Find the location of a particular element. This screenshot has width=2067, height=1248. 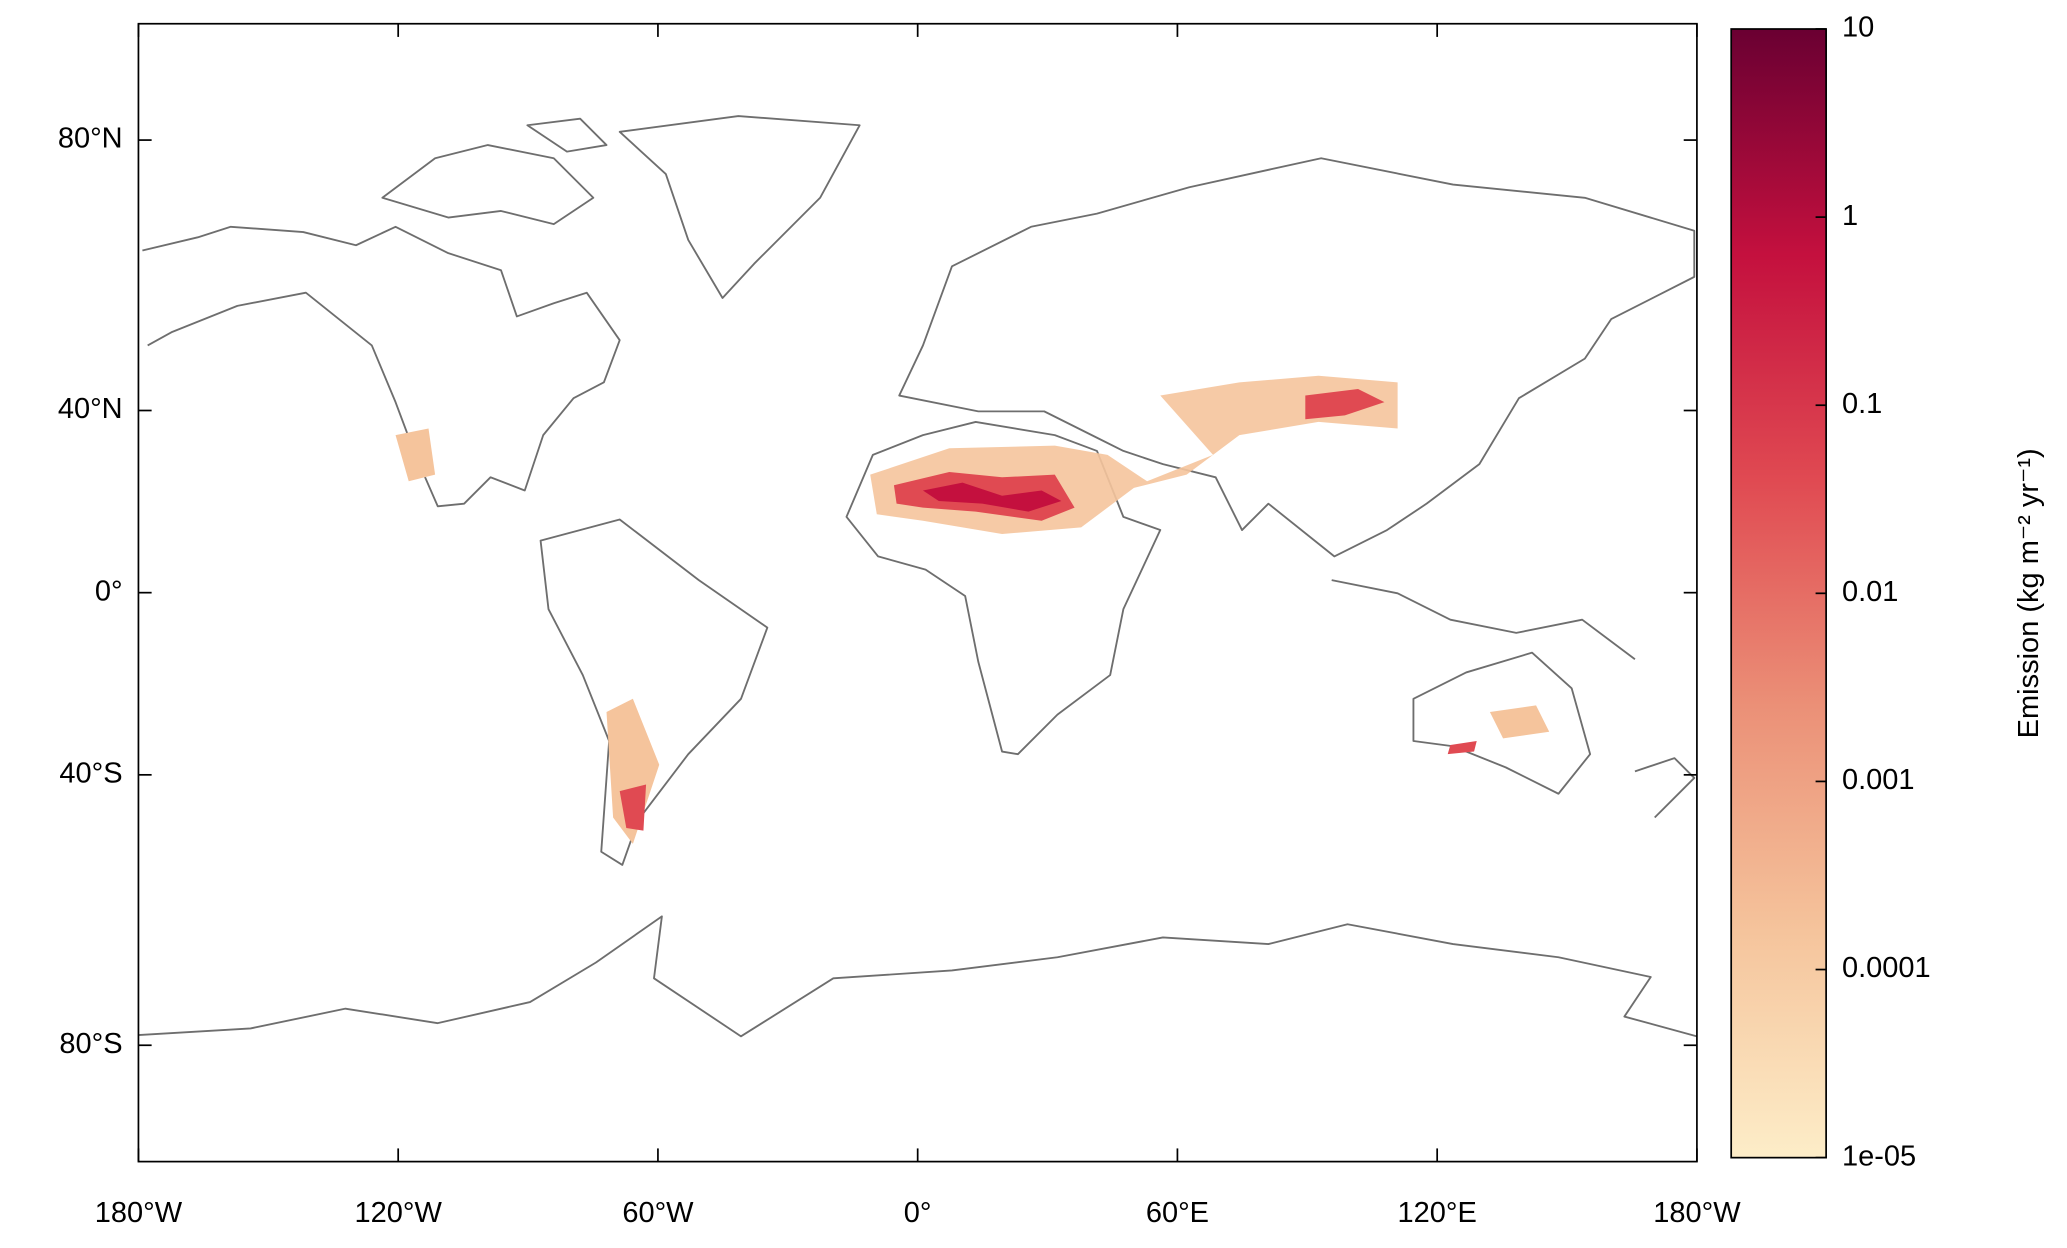

y-tick-label: 40°N is located at coordinates (90, 409).